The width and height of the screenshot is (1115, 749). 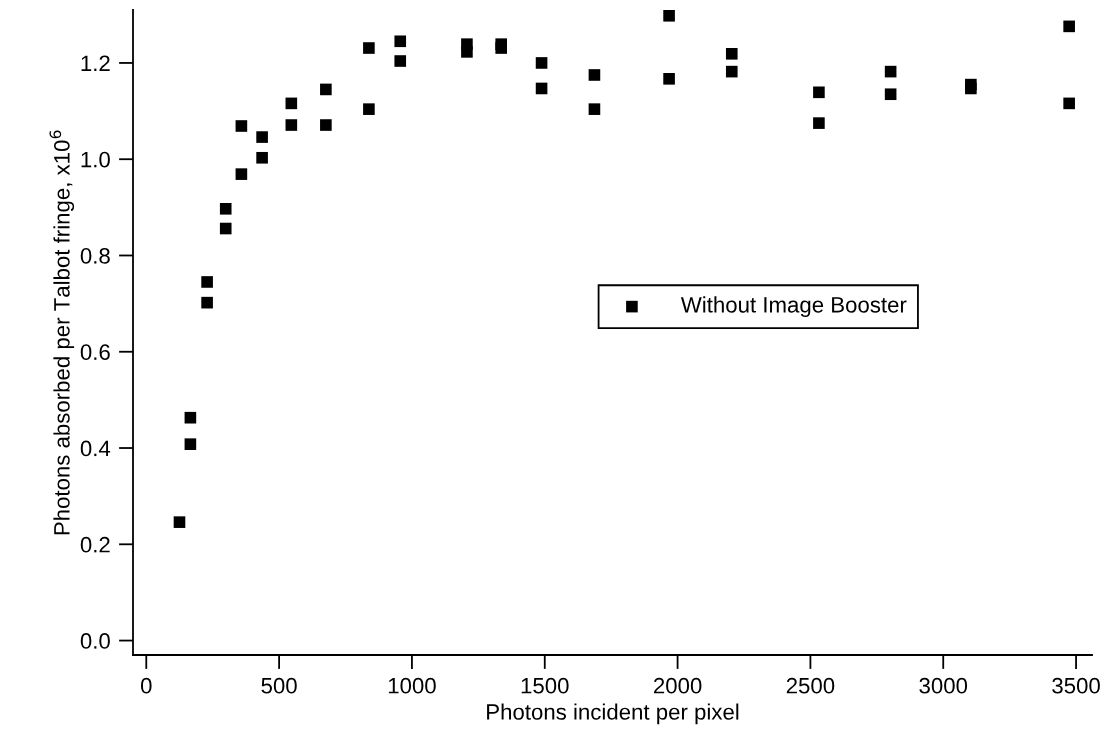 What do you see at coordinates (95, 641) in the screenshot?
I see `y-tick-label: 0.0` at bounding box center [95, 641].